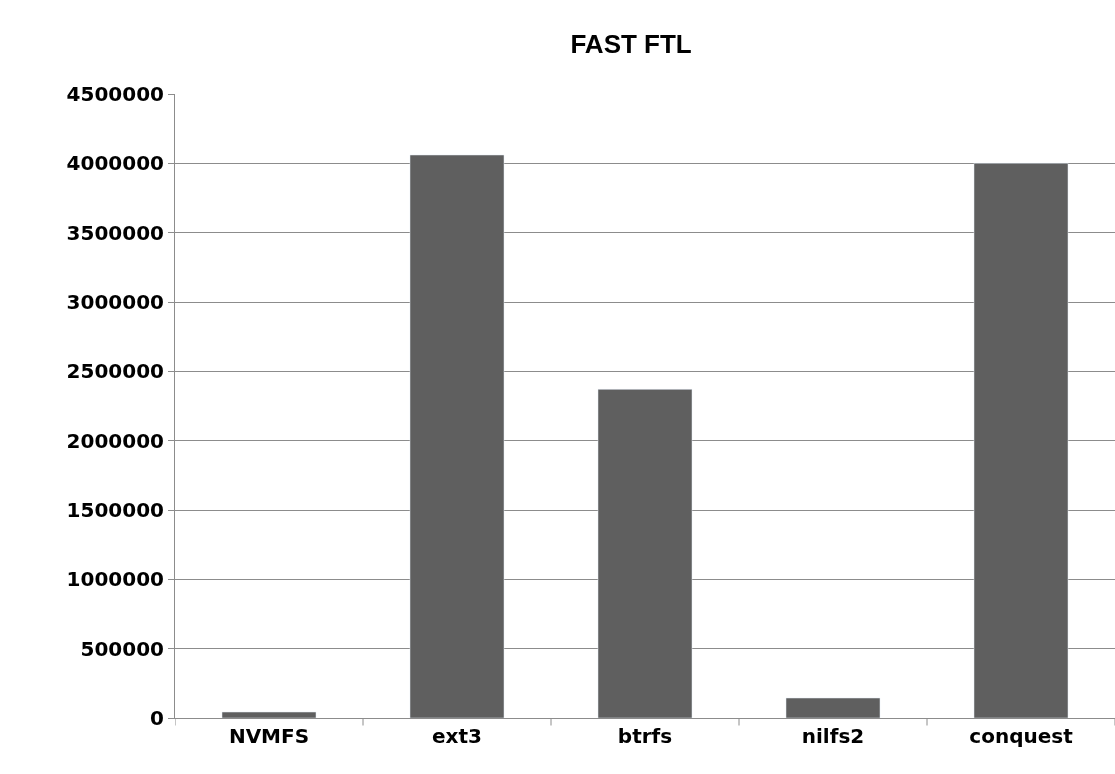  I want to click on y-tick-label: 0, so click(157, 718).